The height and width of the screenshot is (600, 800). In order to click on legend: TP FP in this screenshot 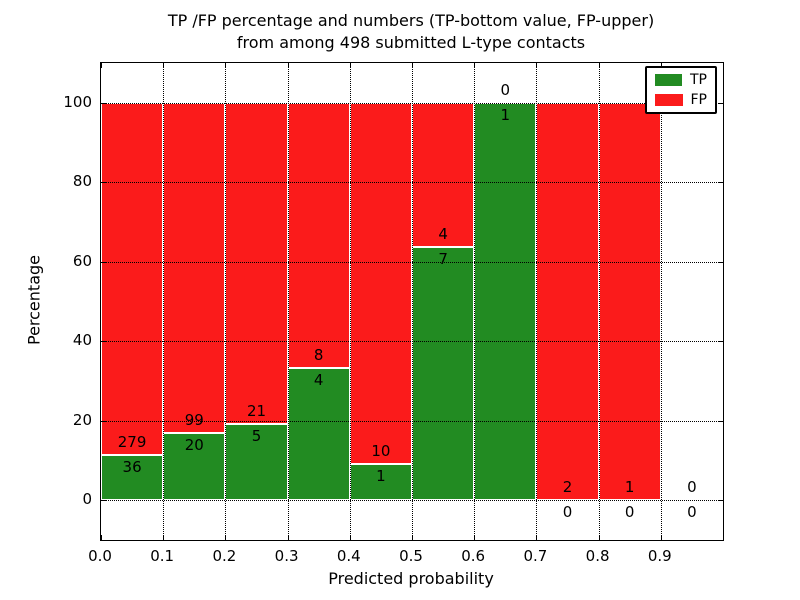, I will do `click(681, 90)`.